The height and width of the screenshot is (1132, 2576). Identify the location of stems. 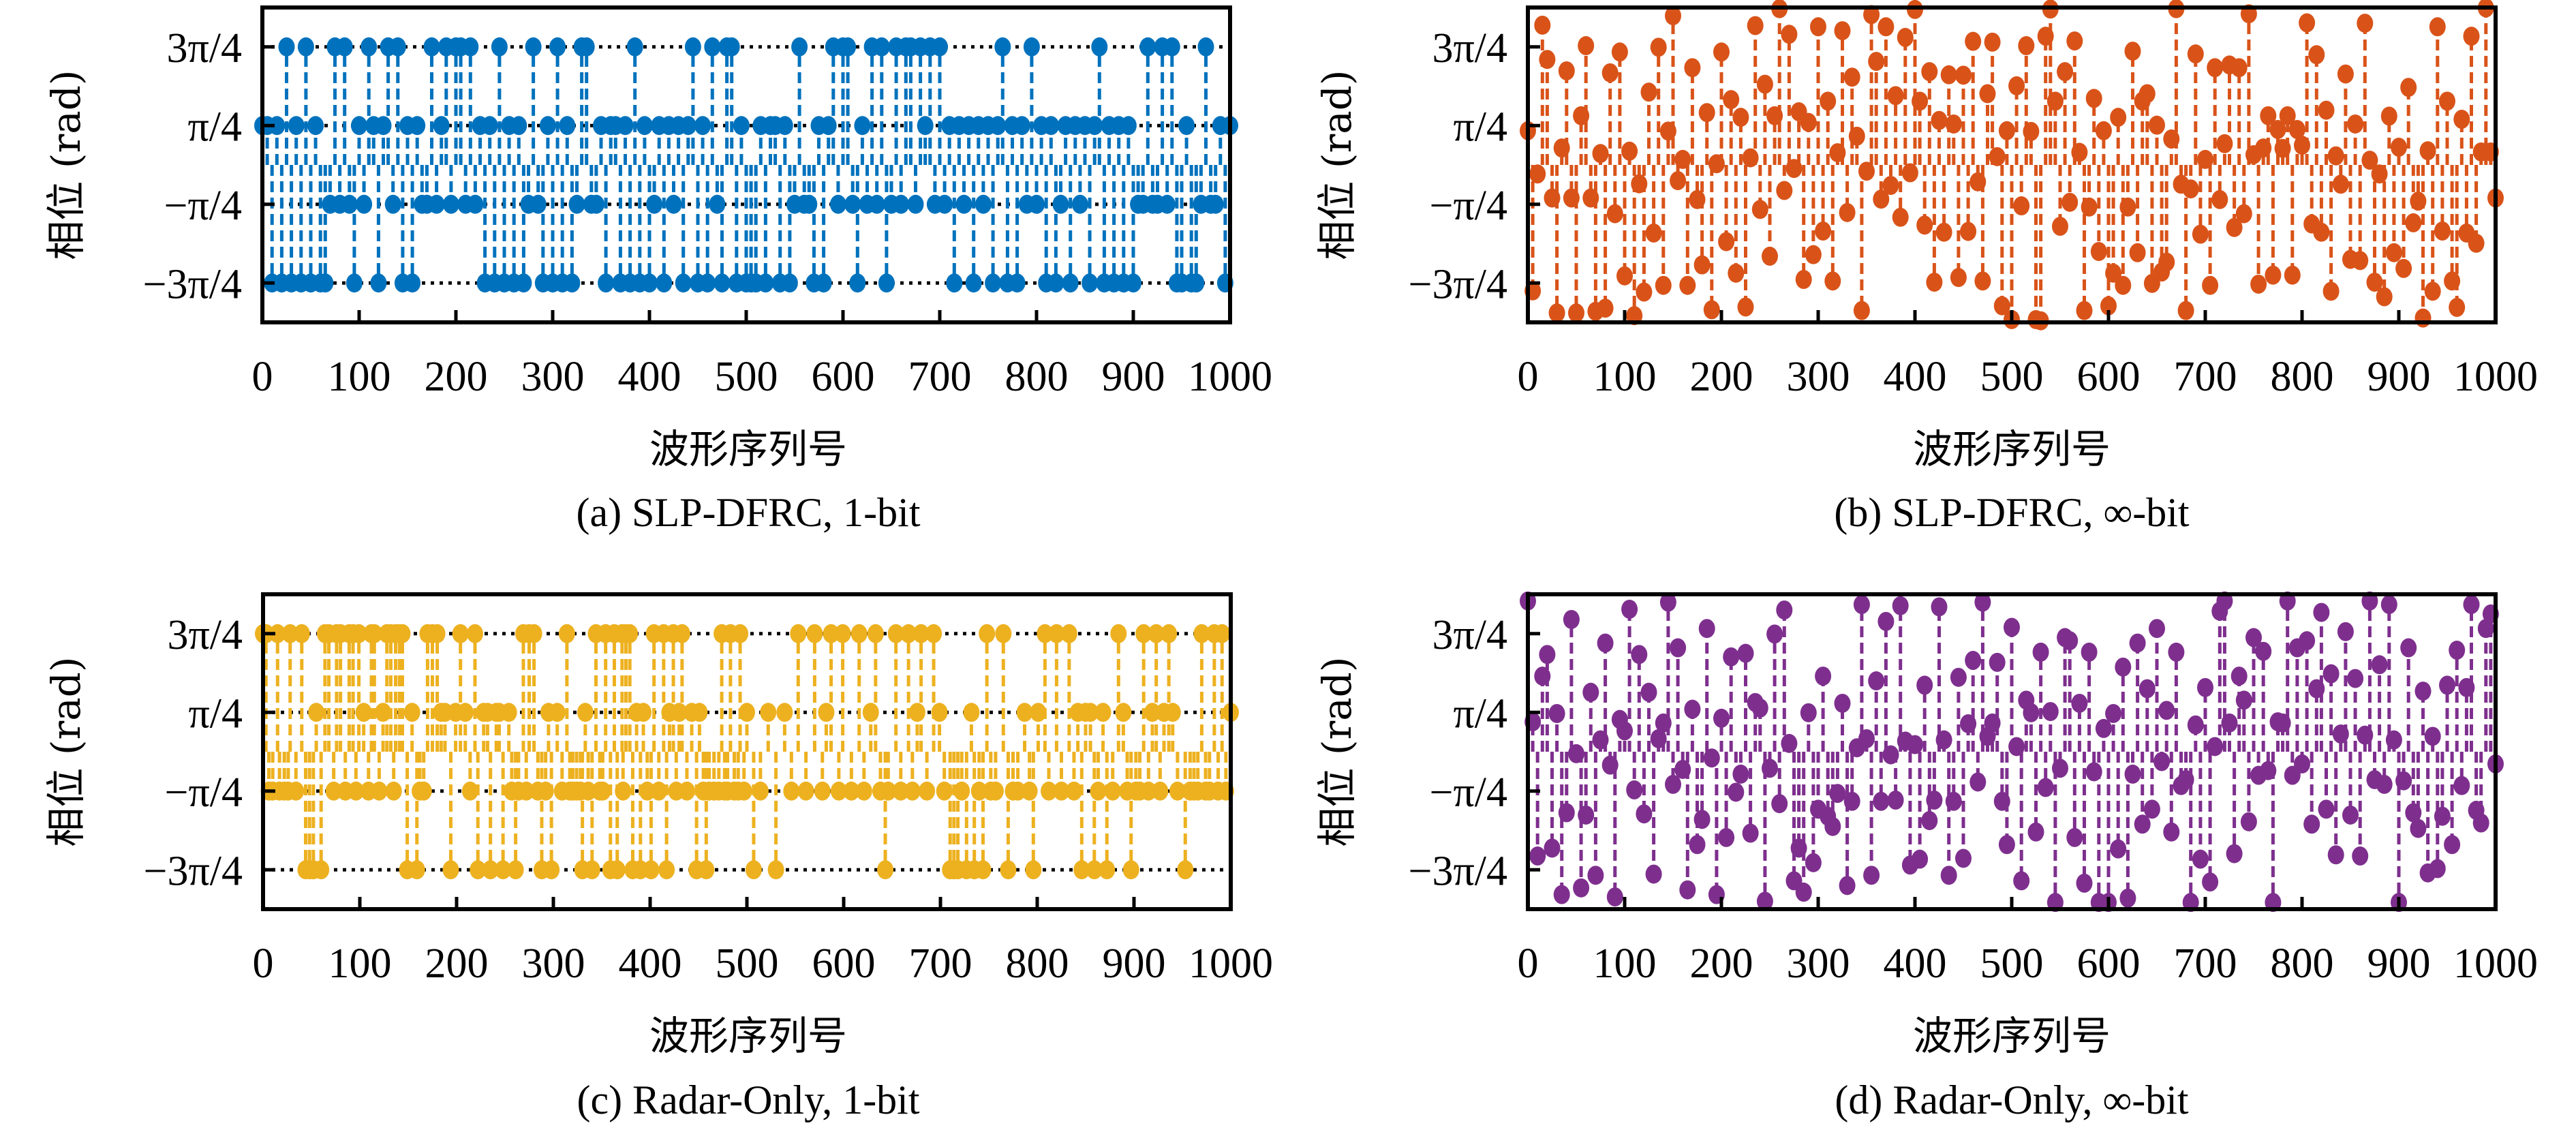
(747, 751).